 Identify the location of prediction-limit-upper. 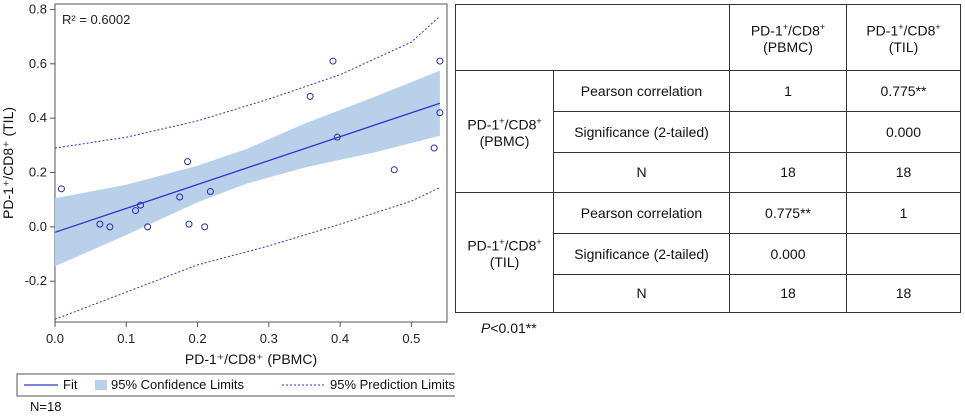
(247, 82).